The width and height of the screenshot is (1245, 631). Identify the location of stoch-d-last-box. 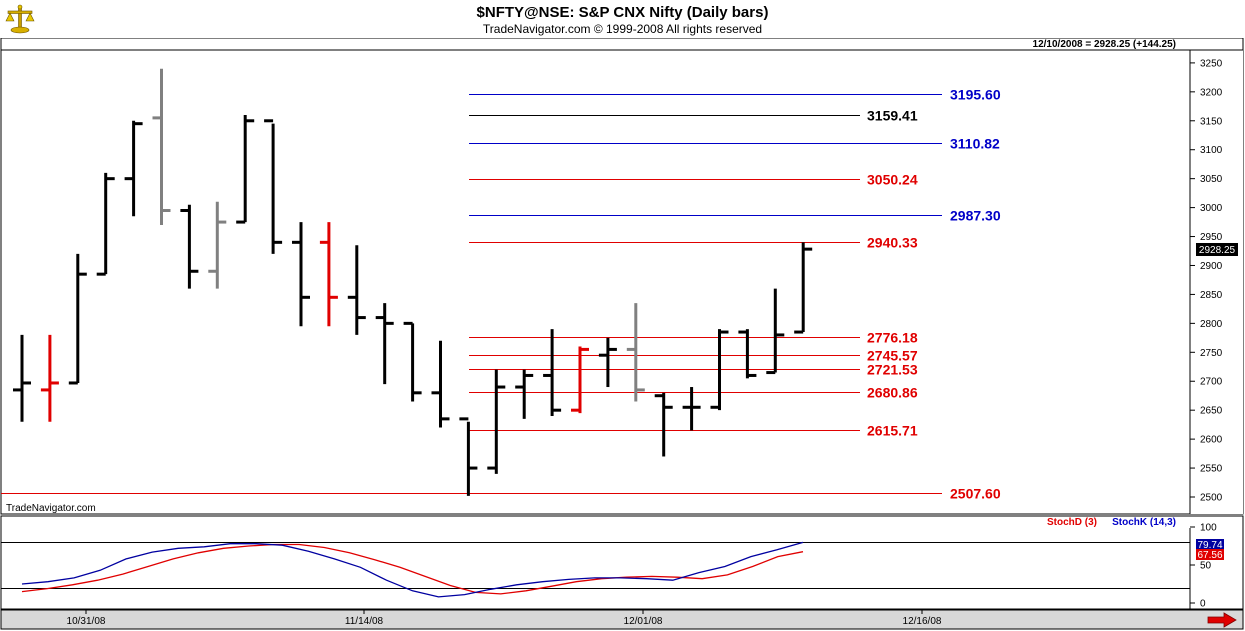
(1210, 554).